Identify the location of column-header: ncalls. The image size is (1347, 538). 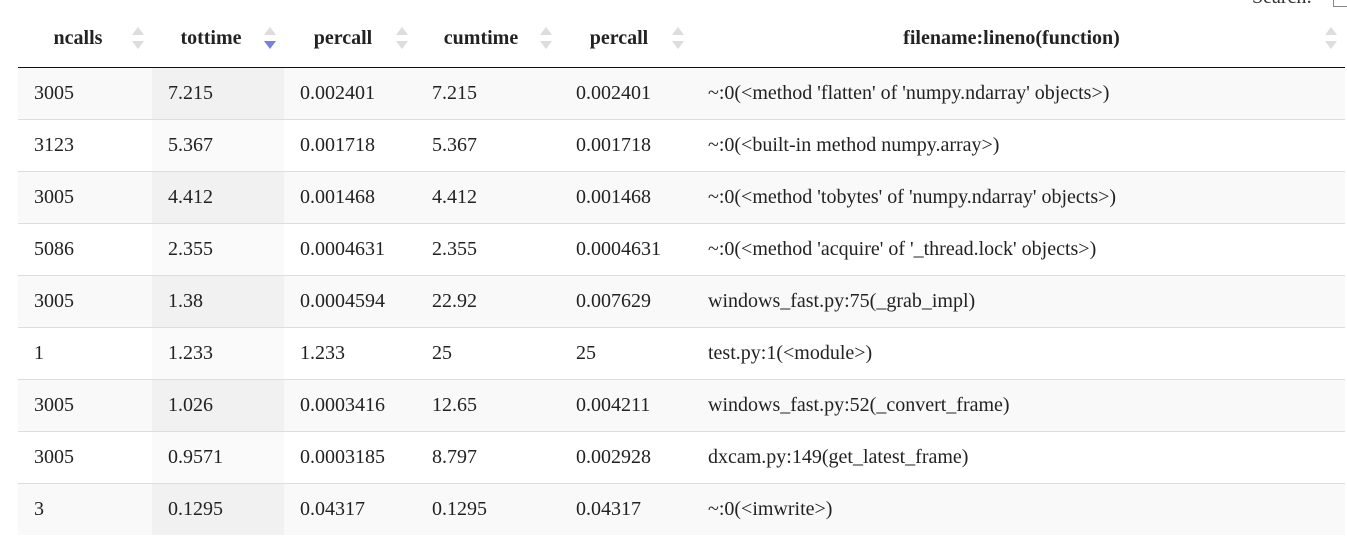
(85, 39).